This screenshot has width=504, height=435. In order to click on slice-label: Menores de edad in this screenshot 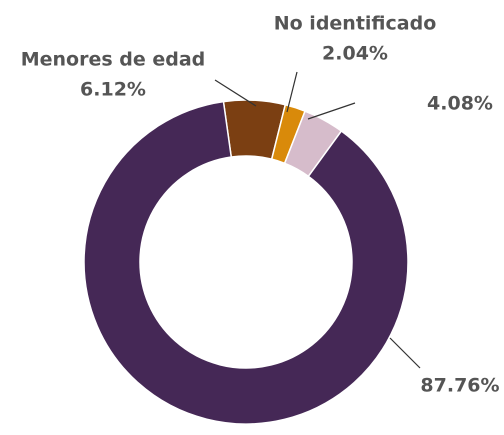, I will do `click(113, 60)`.